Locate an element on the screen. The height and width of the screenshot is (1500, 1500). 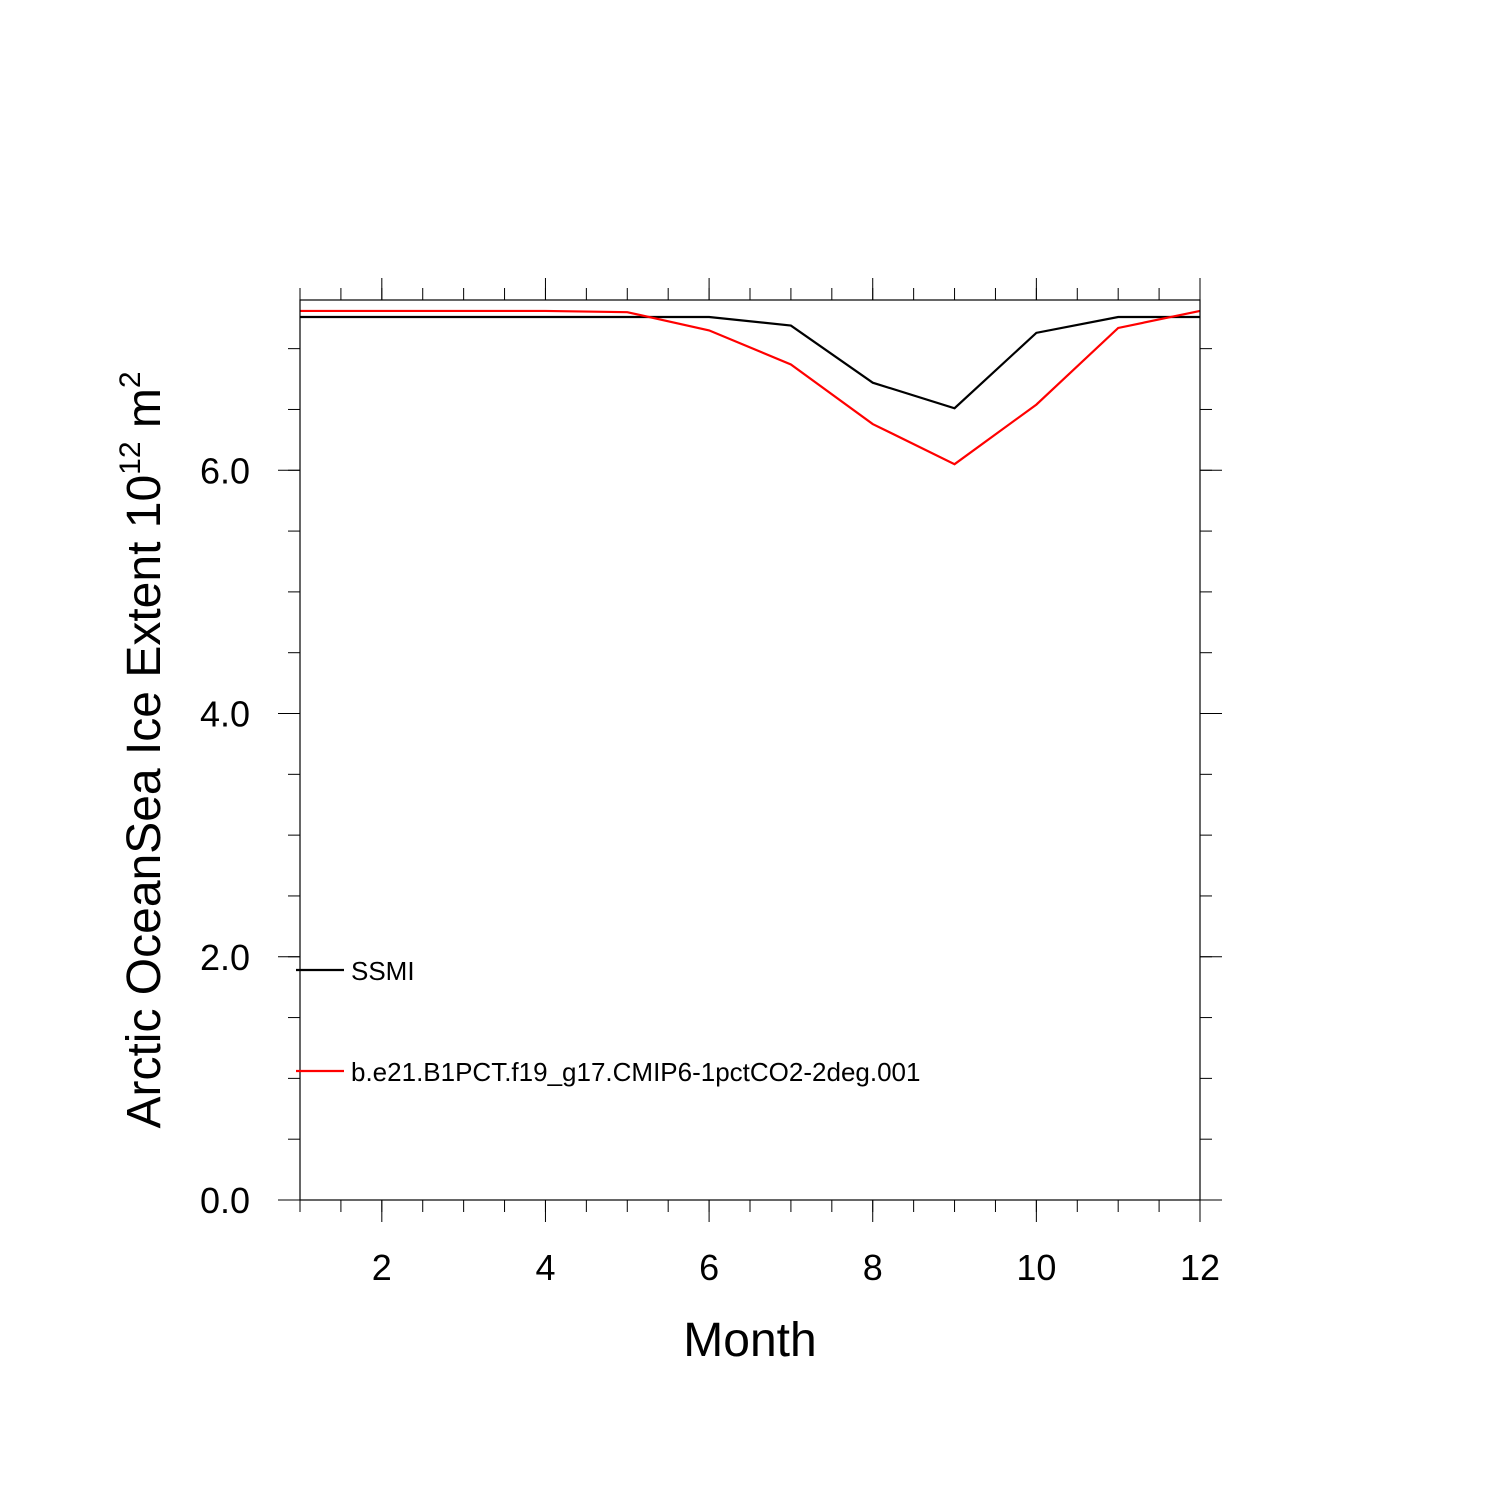
series-group is located at coordinates (750, 387).